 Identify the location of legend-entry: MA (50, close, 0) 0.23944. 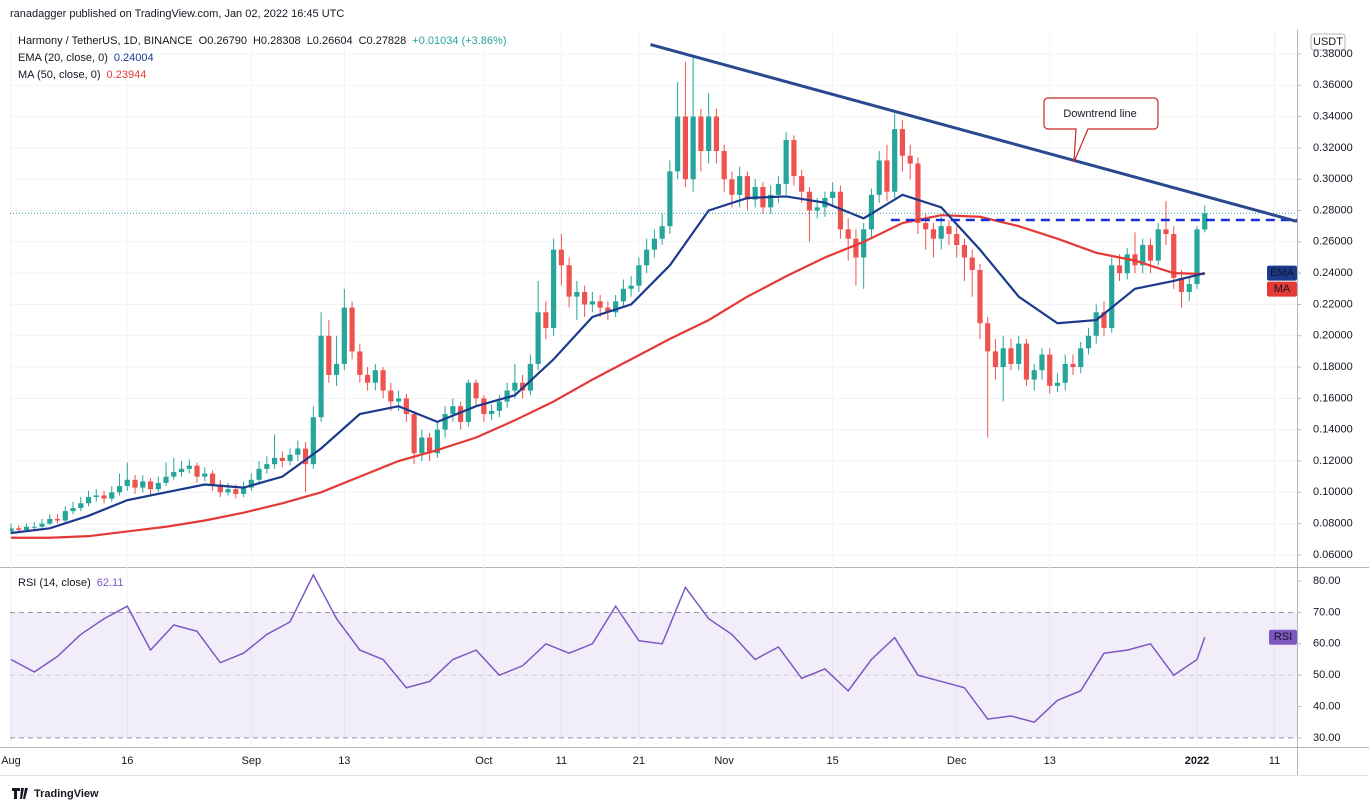
(82, 75).